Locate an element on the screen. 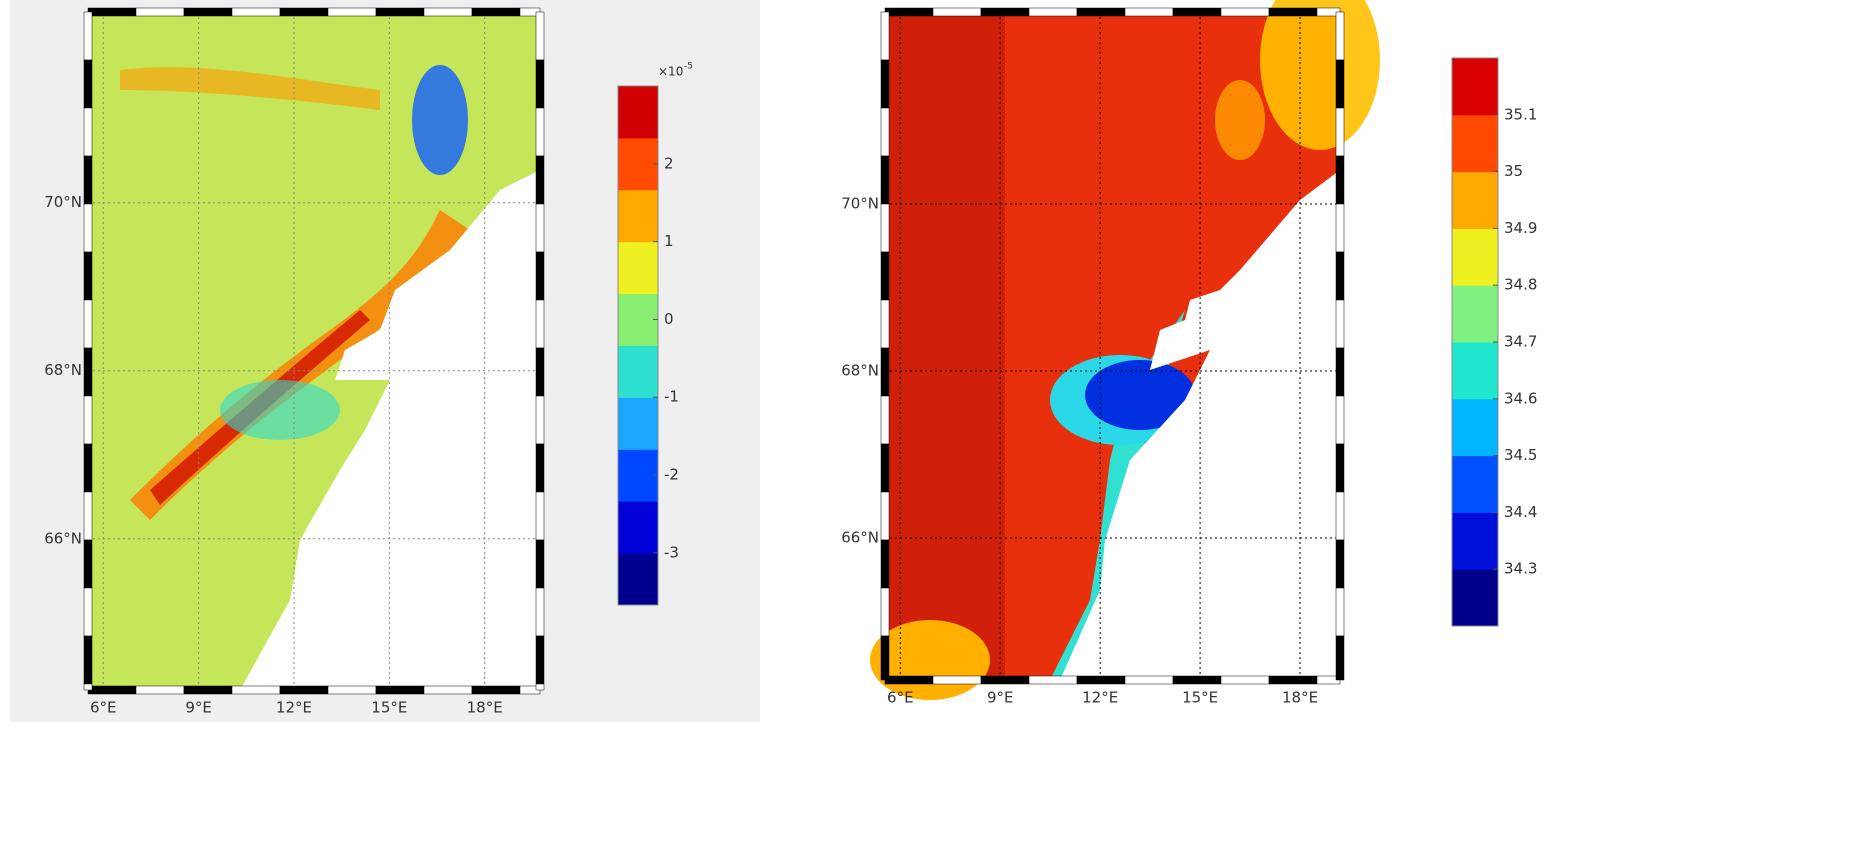 This screenshot has width=1860, height=842. colorbar-tick-label: 2 is located at coordinates (669, 163).